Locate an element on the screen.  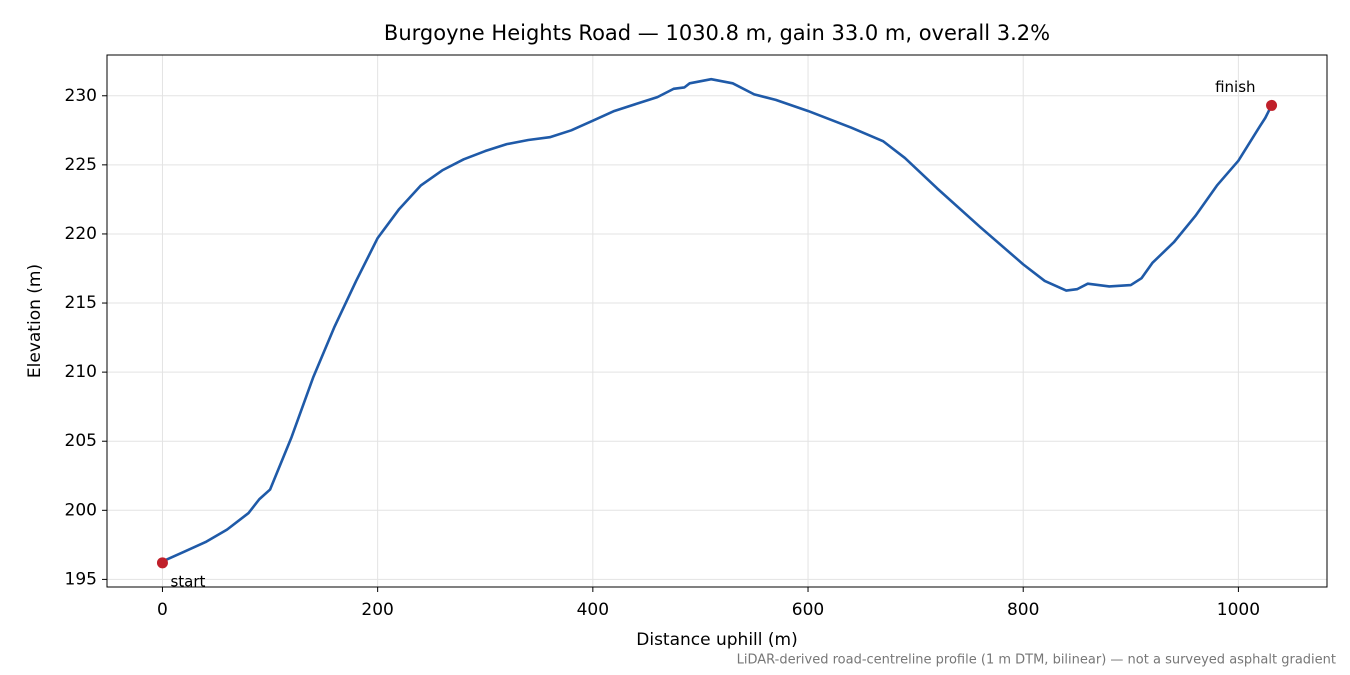
endpoint-label: start is located at coordinates (187, 581).